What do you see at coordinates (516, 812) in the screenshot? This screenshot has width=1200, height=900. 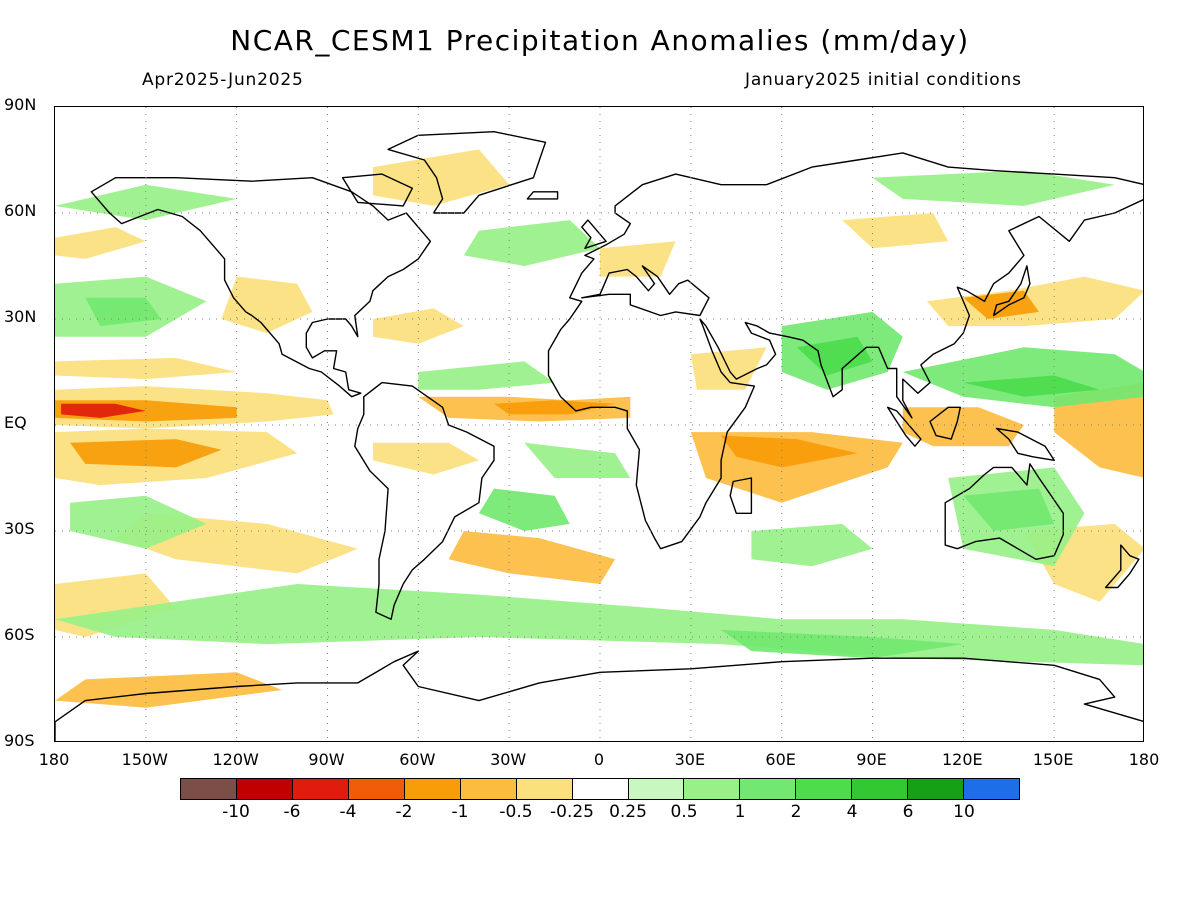 I see `colorbar-label: -0.5` at bounding box center [516, 812].